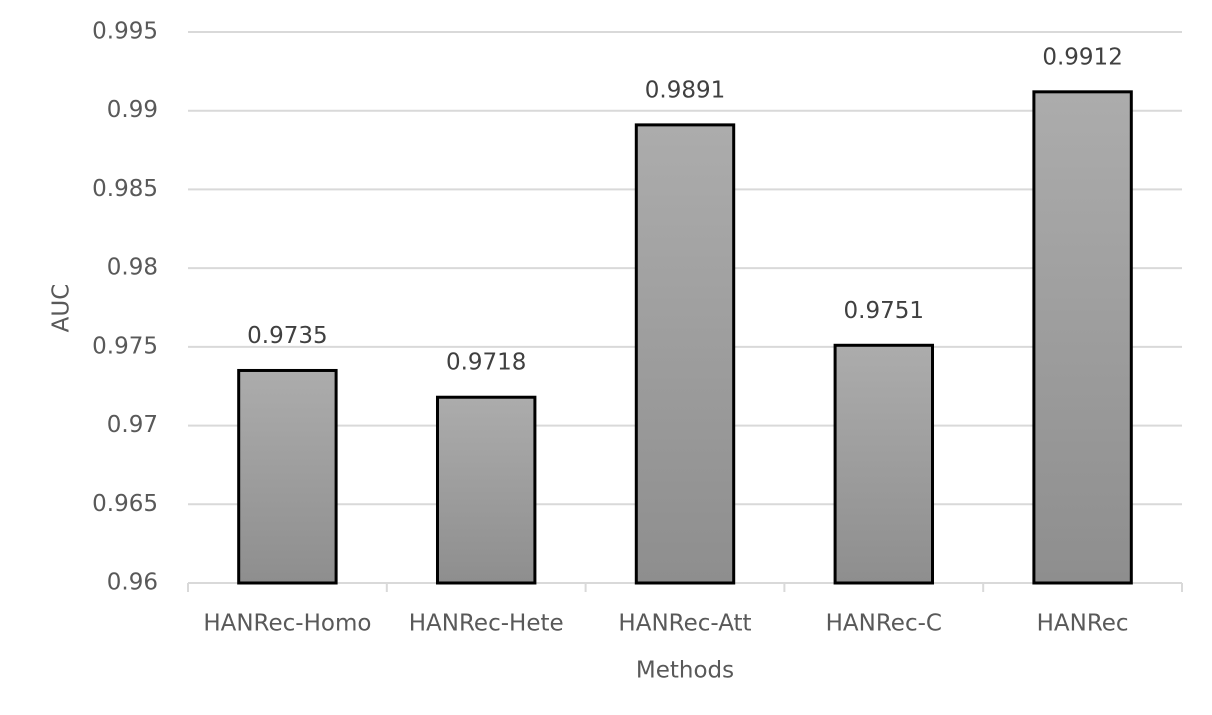  What do you see at coordinates (1082, 57) in the screenshot?
I see `value-label: 0.9912` at bounding box center [1082, 57].